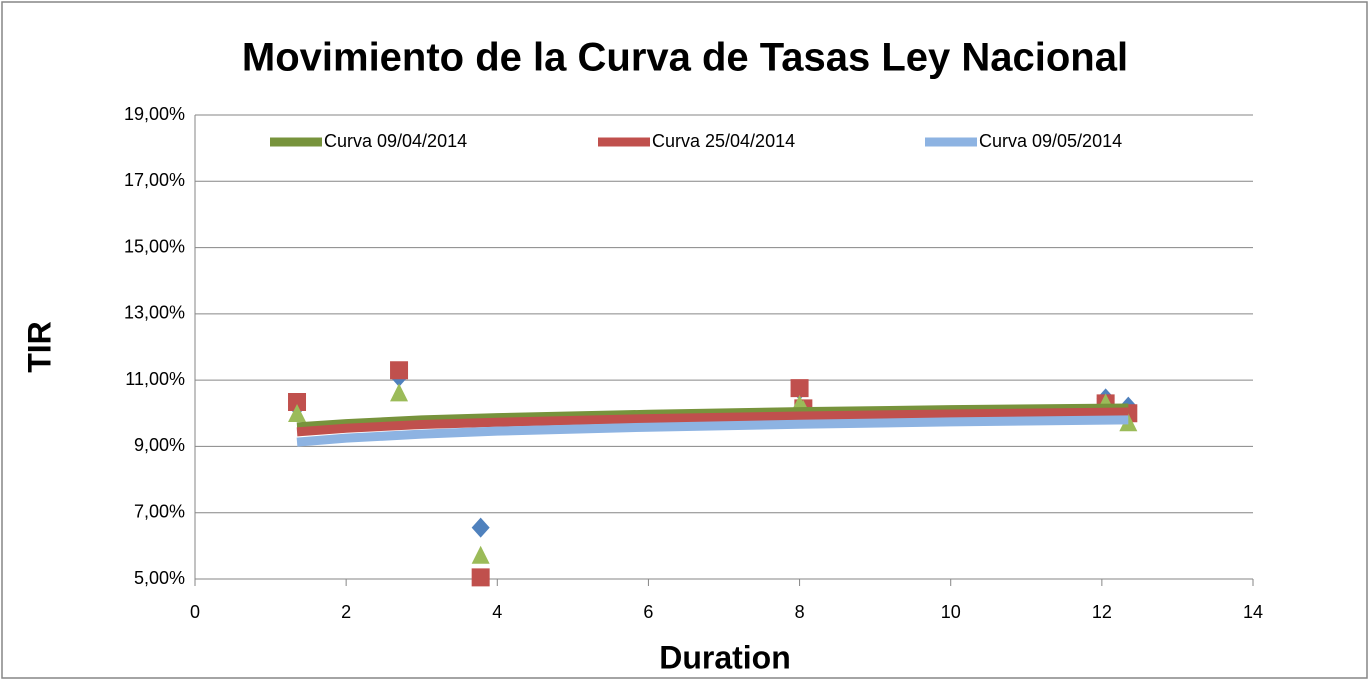 The width and height of the screenshot is (1370, 680). What do you see at coordinates (346, 612) in the screenshot?
I see `x-tick-label: 2` at bounding box center [346, 612].